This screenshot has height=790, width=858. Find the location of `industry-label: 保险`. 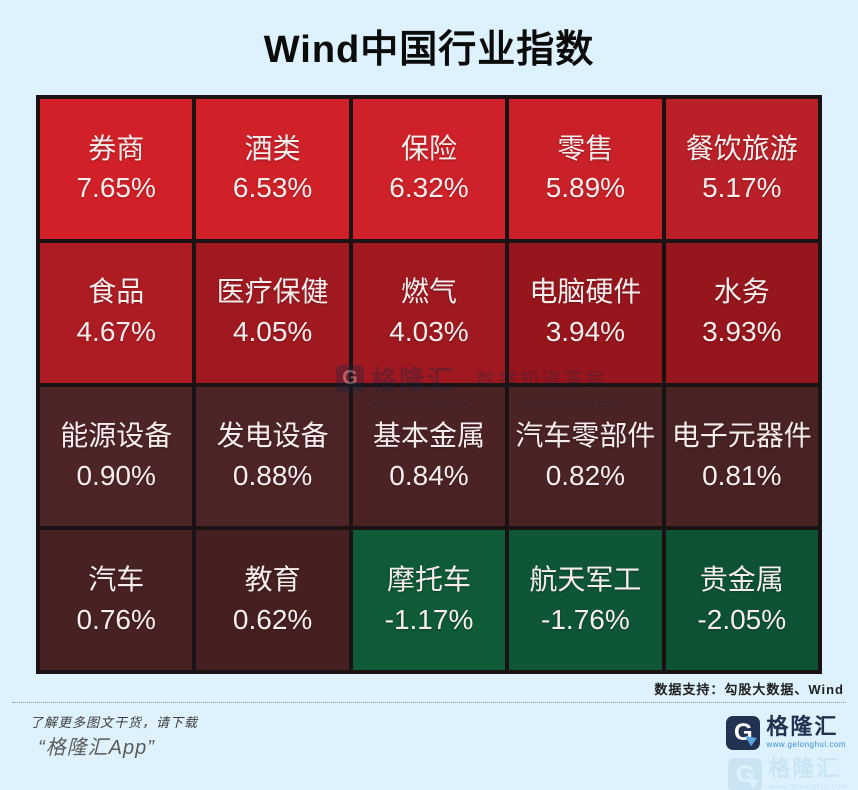

industry-label: 保险 is located at coordinates (428, 148).